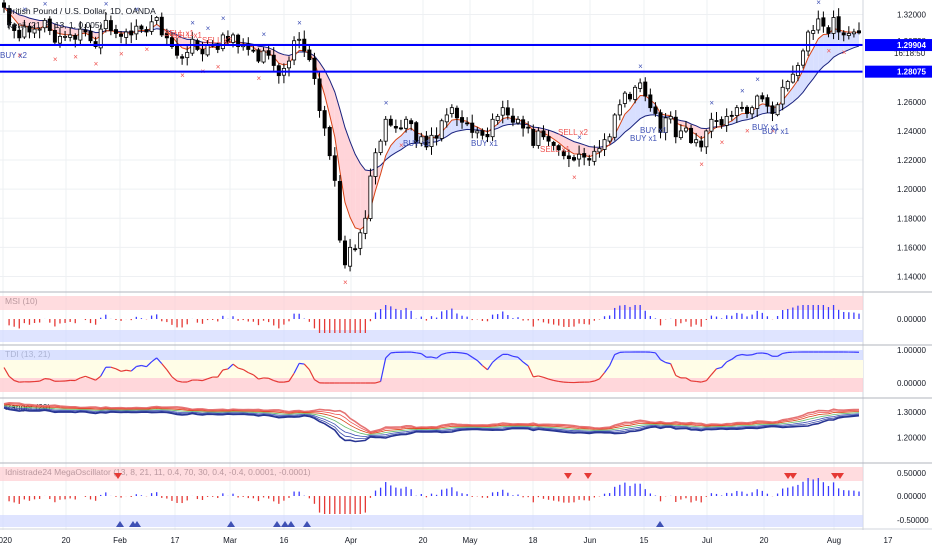 Image resolution: width=932 pixels, height=555 pixels. Describe the element at coordinates (55, 25) in the screenshot. I see `main-indicator-label: Kenji (21, 8, 13, 1, 0.005)` at that location.